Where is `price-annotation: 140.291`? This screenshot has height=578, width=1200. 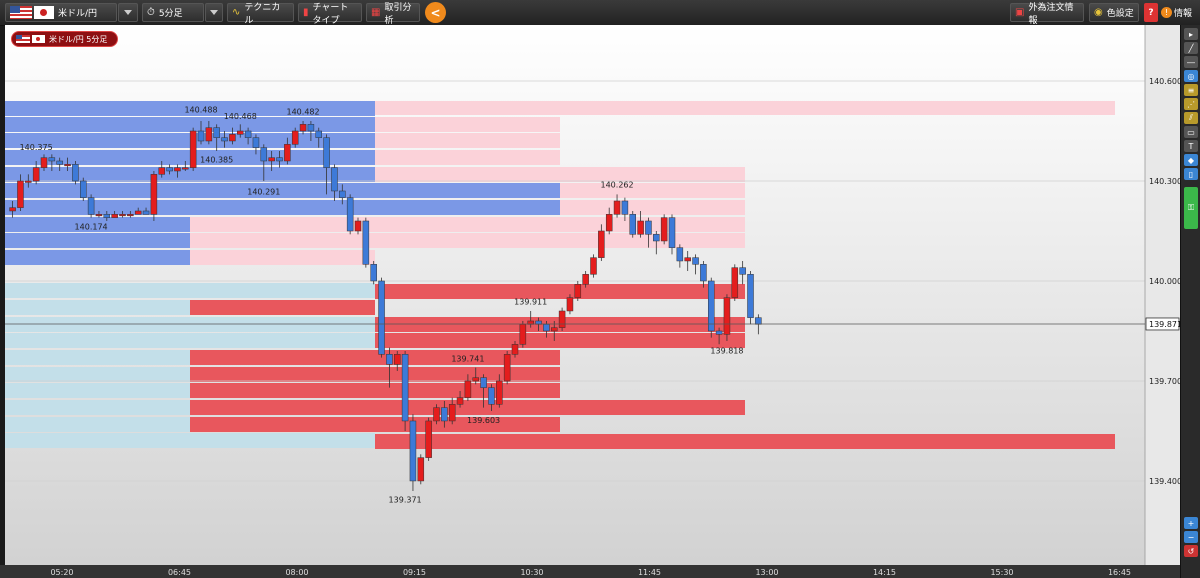
price-annotation: 140.291 is located at coordinates (263, 191).